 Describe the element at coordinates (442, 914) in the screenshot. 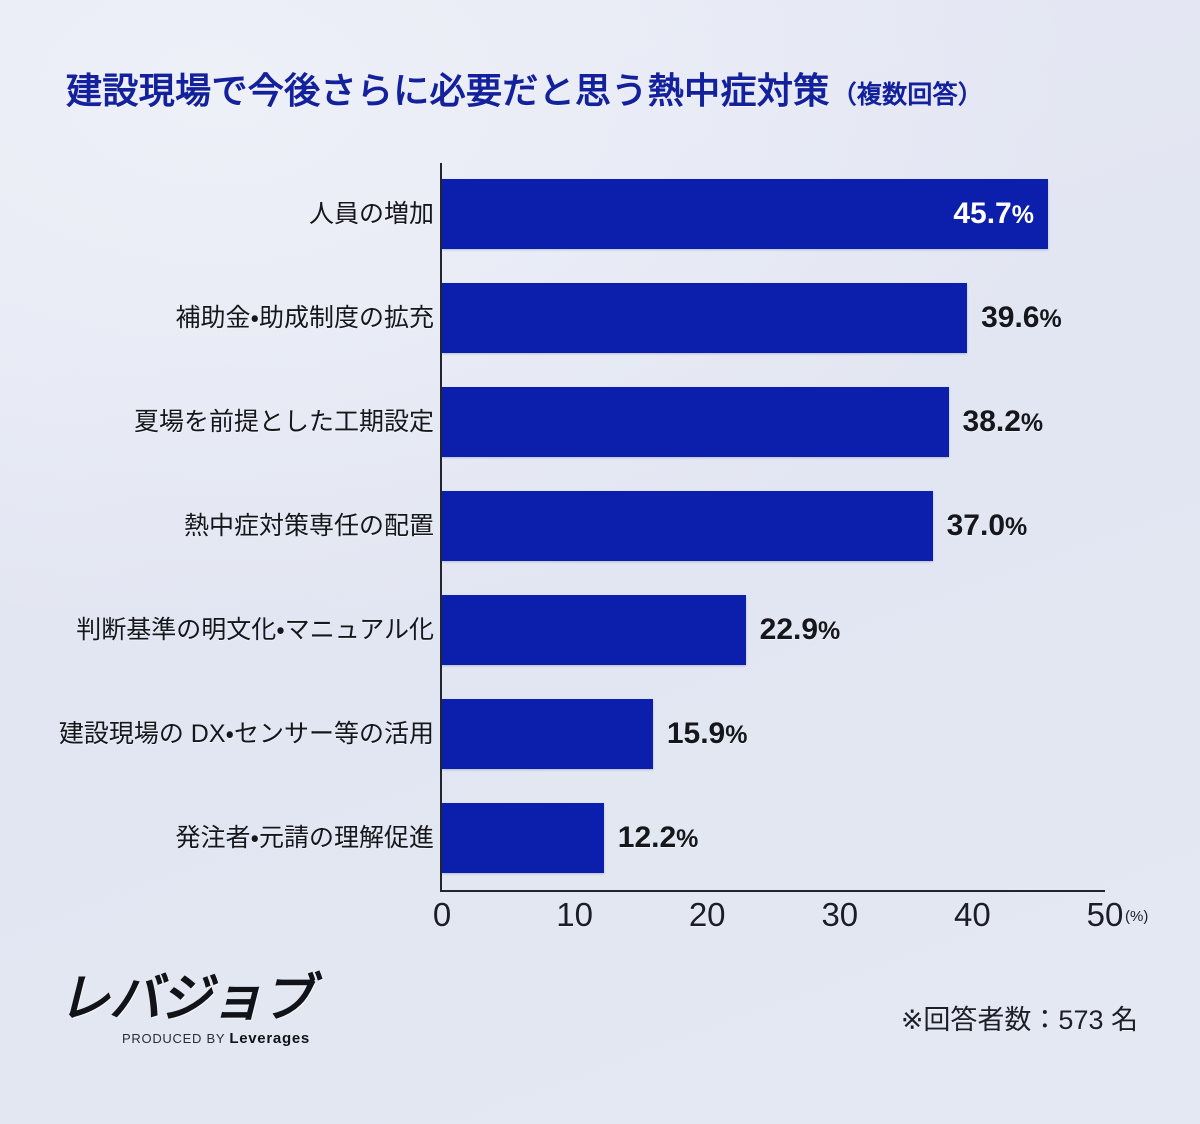

I see `x-axis-tick-label: 0` at that location.